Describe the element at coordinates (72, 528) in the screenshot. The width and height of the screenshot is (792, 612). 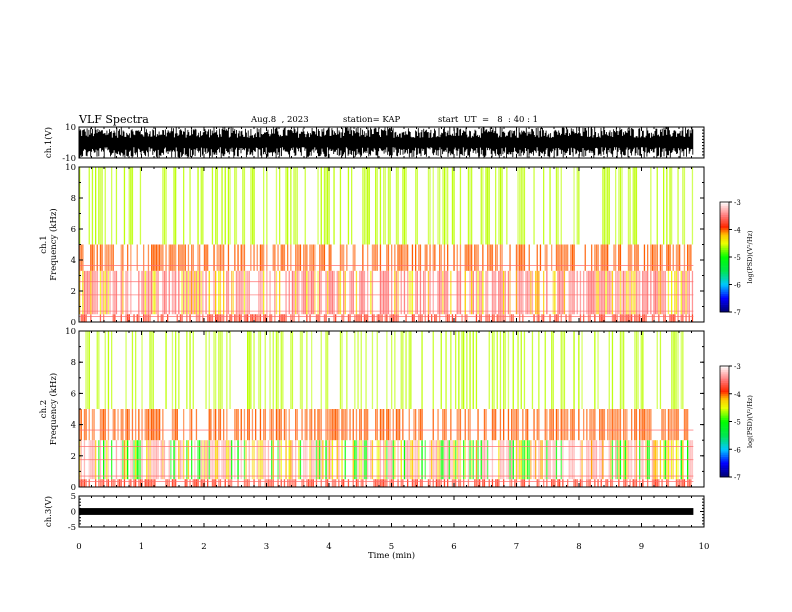
I see `y-tick-label: -5` at that location.